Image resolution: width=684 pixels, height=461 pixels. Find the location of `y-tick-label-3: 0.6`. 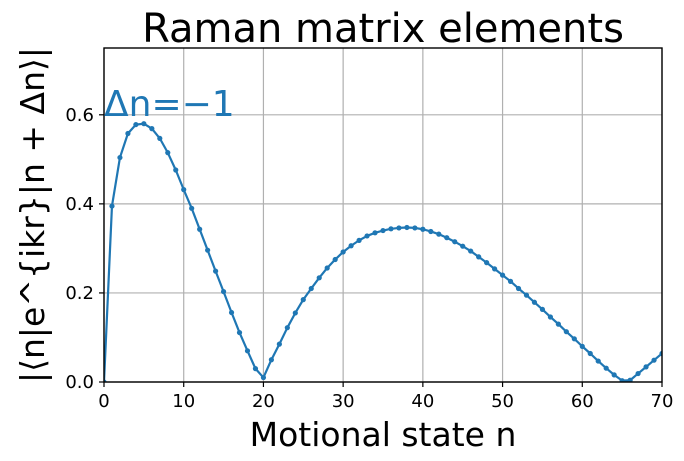

y-tick-label-3: 0.6 is located at coordinates (79, 115).